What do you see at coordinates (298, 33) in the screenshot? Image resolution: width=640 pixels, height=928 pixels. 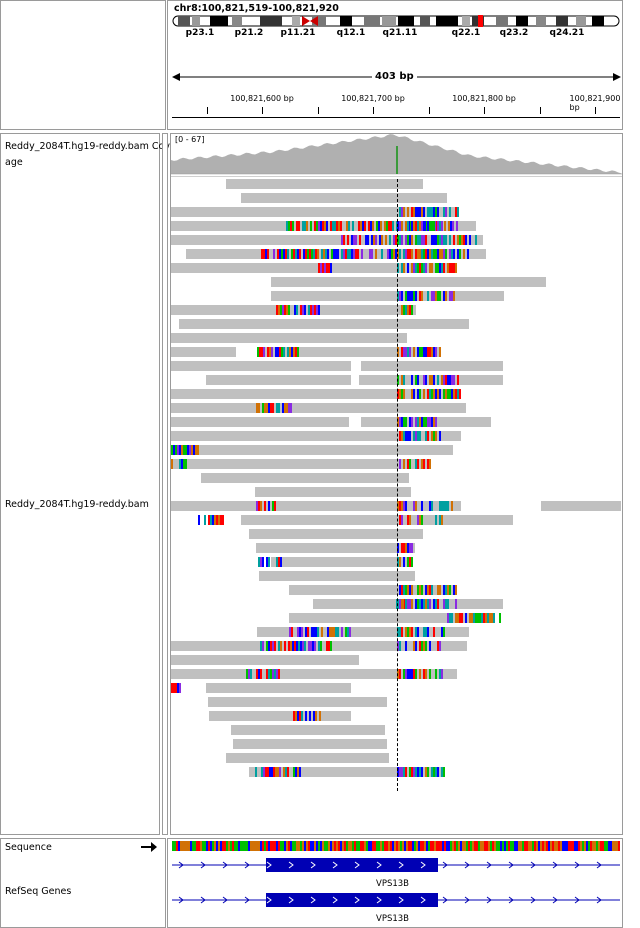 I see `ideogram-band-label: p11.21` at bounding box center [298, 33].